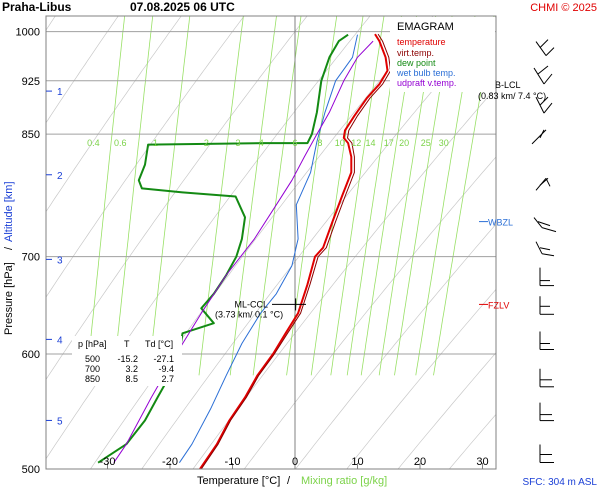  I want to click on table-row-td: -9.4, so click(166, 369).